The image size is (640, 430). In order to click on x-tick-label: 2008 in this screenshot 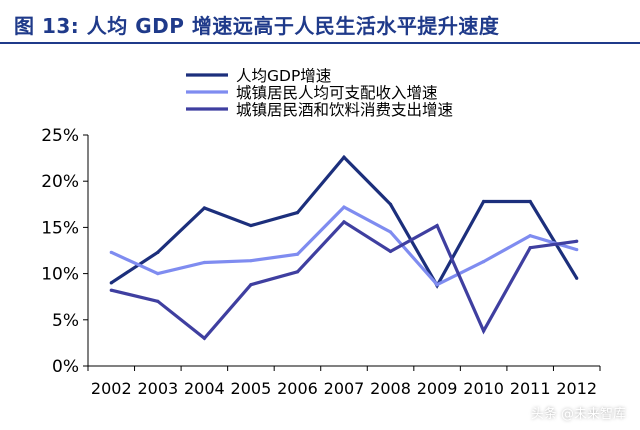, I will do `click(390, 388)`.